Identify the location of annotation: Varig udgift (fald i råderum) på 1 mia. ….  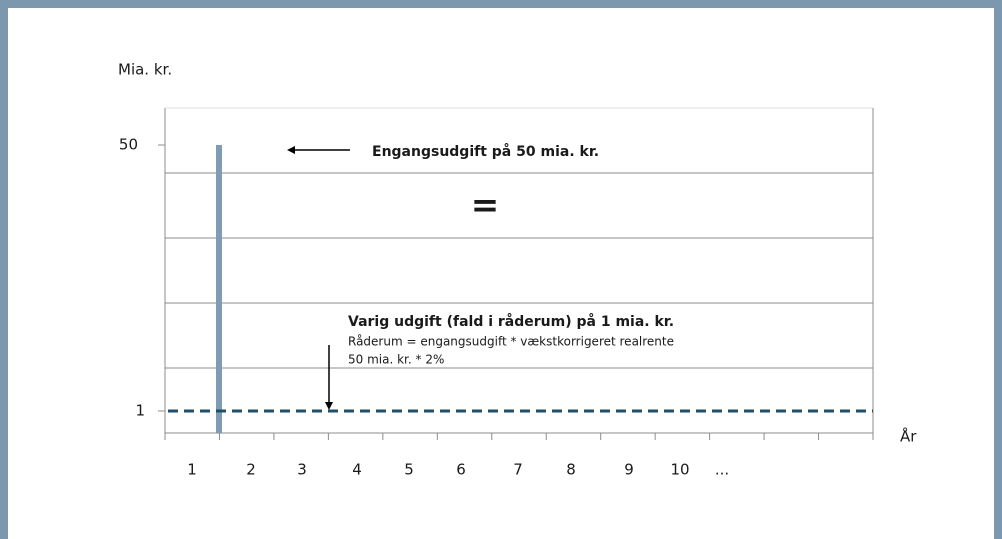
(511, 321).